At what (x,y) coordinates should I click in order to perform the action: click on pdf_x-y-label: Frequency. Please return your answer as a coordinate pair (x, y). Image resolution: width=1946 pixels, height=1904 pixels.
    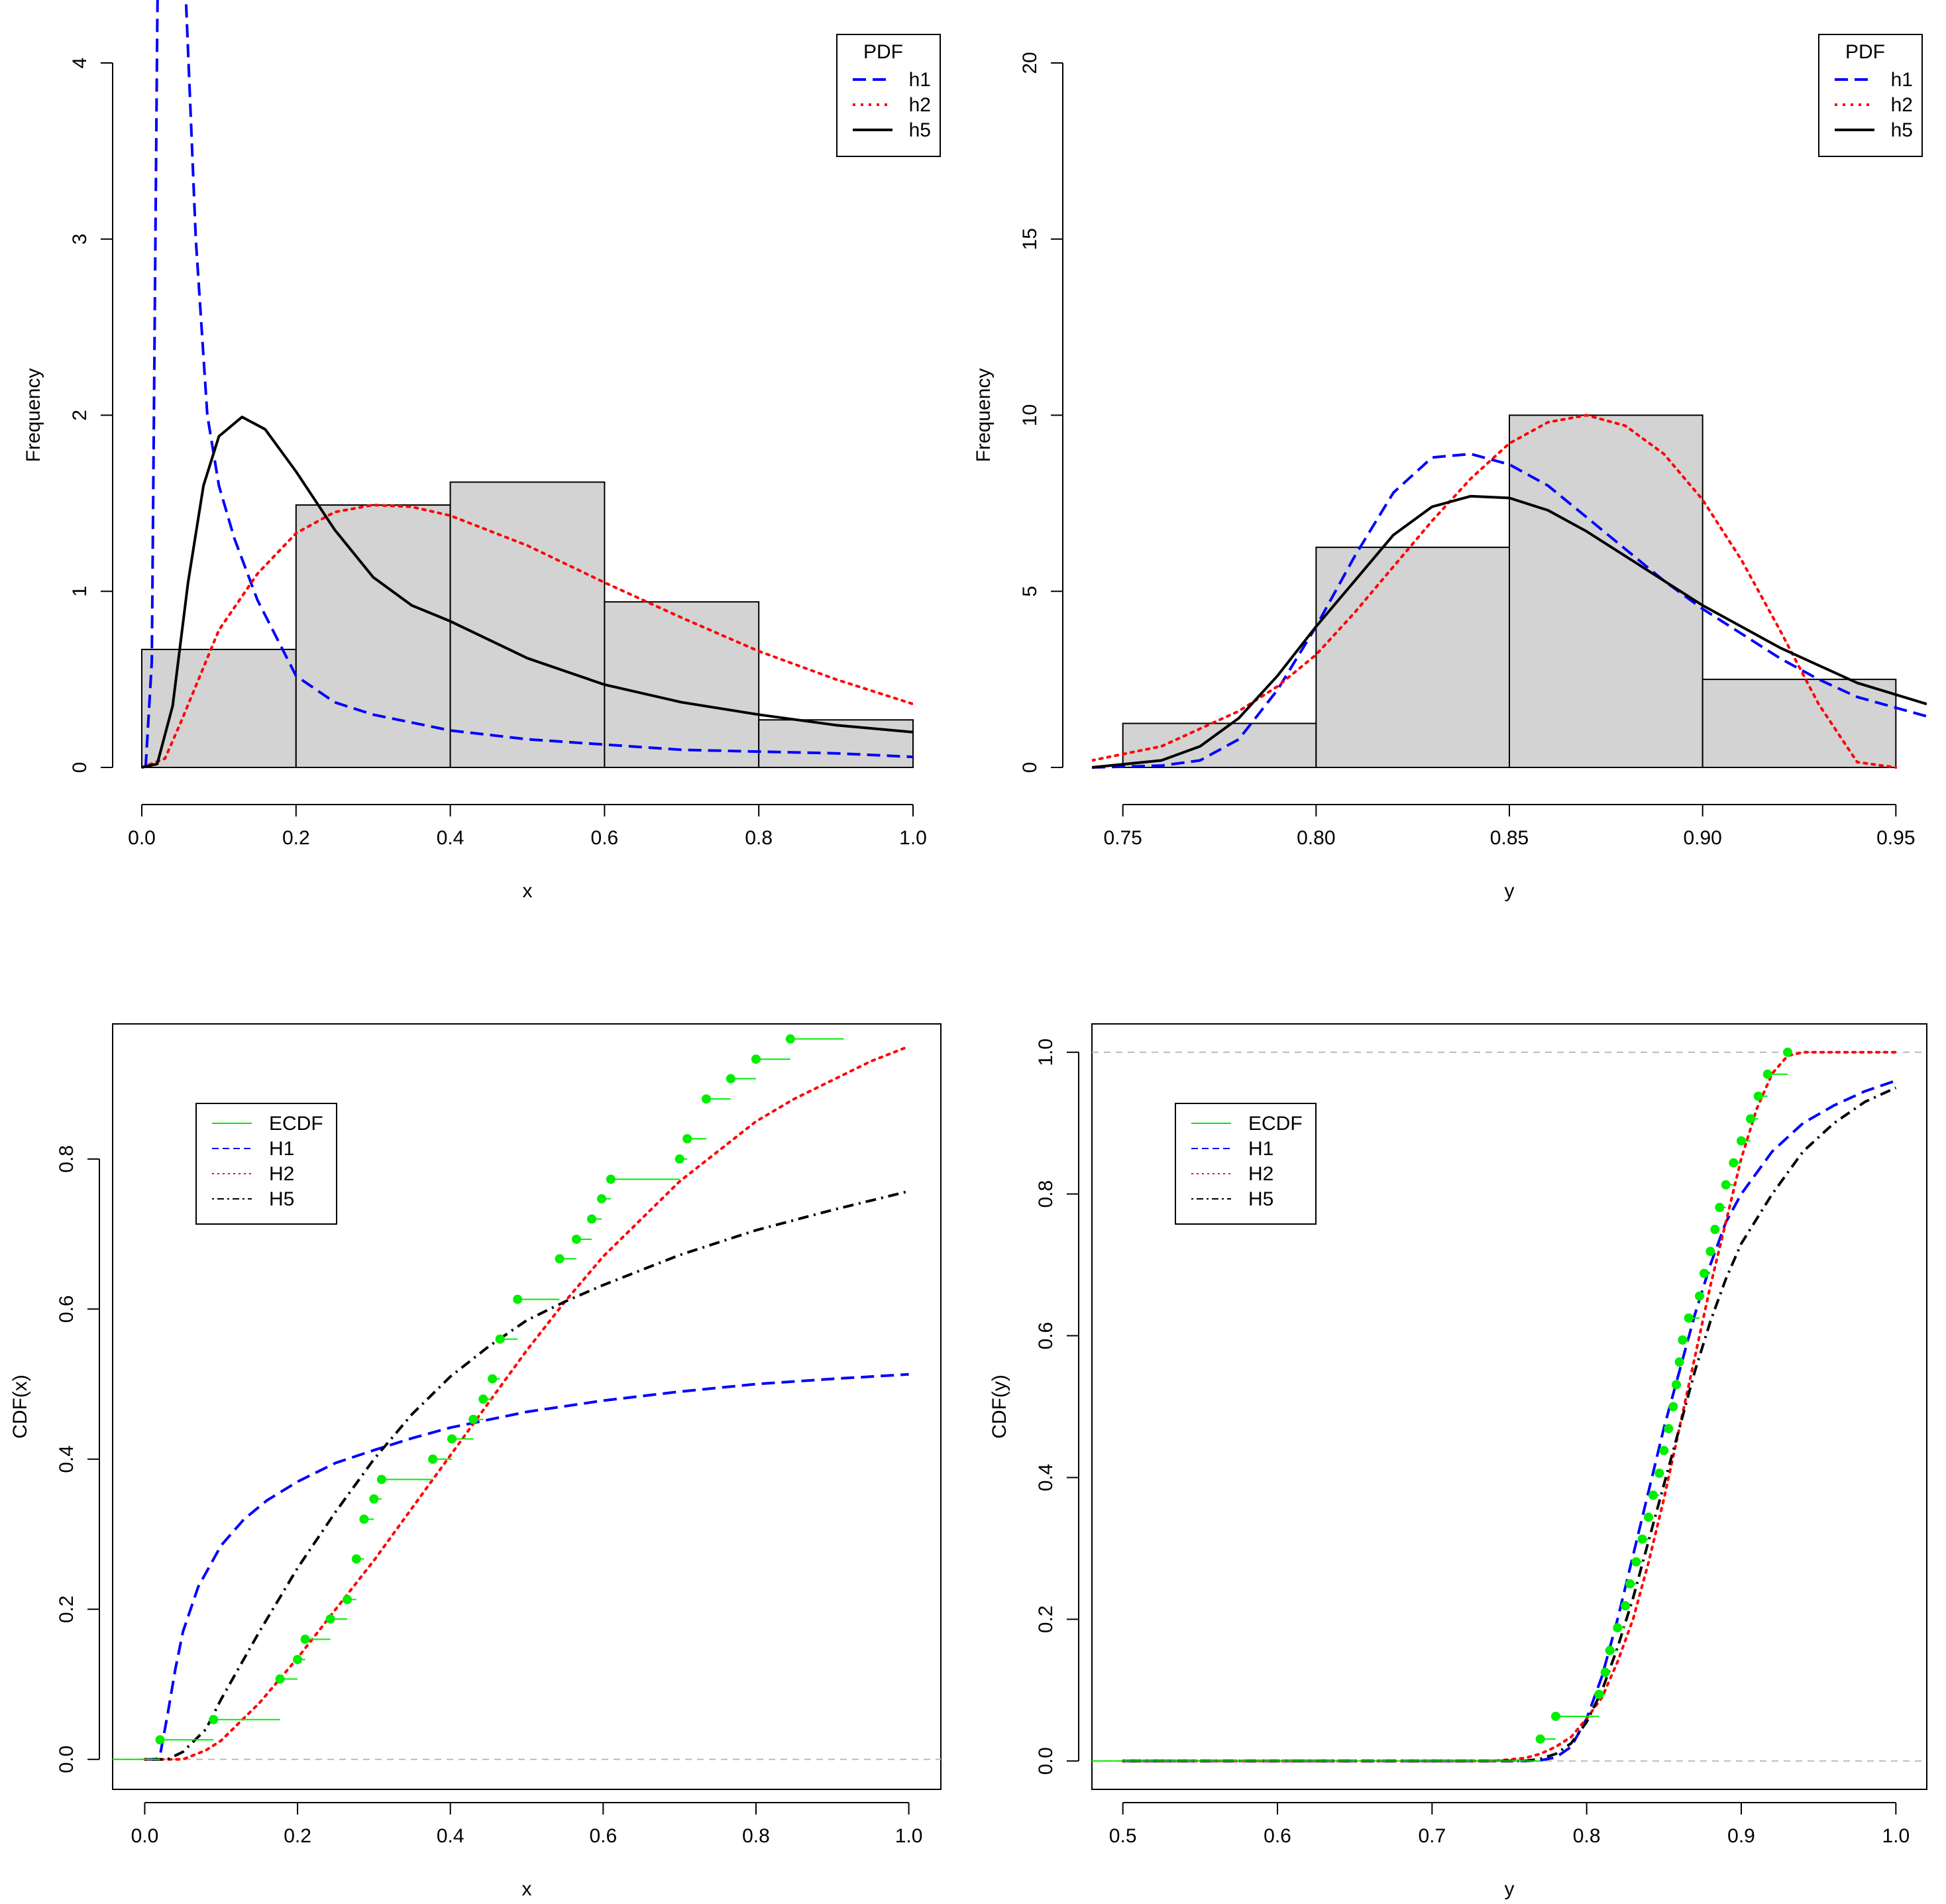
    Looking at the image, I should click on (33, 416).